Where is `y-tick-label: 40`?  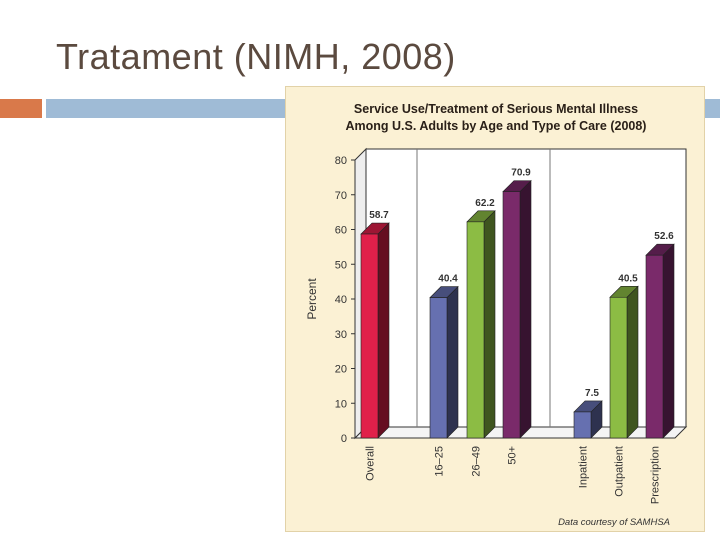 y-tick-label: 40 is located at coordinates (341, 300).